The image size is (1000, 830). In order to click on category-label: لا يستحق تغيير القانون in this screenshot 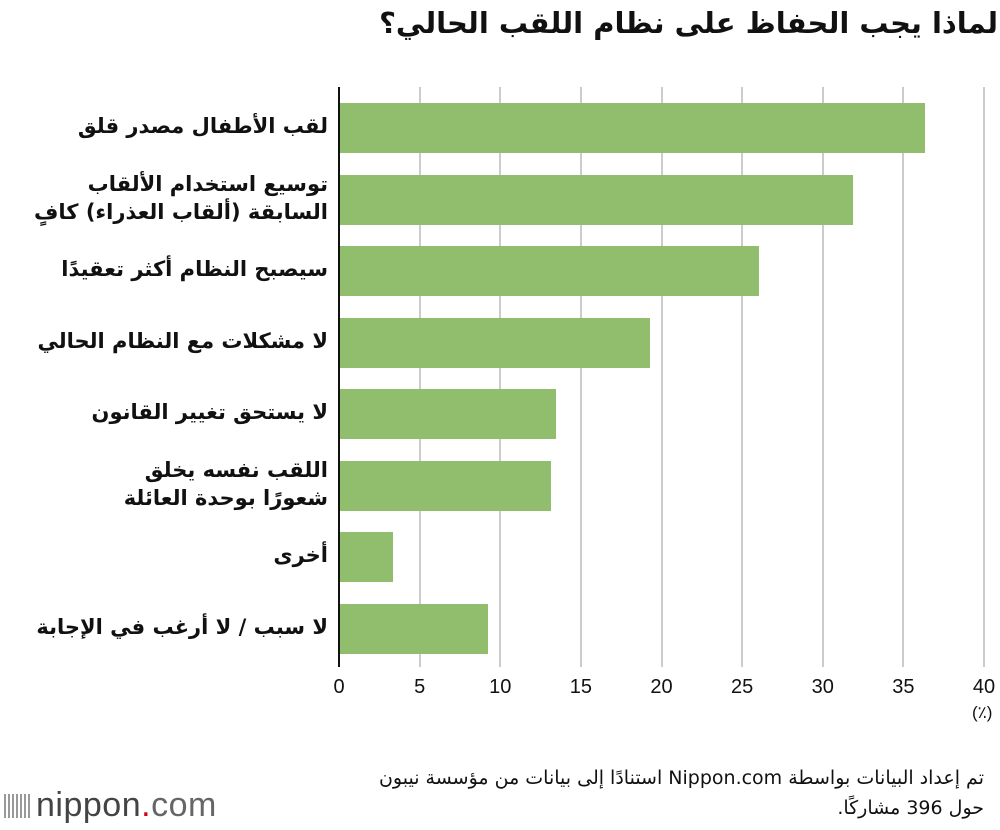, I will do `click(209, 412)`.